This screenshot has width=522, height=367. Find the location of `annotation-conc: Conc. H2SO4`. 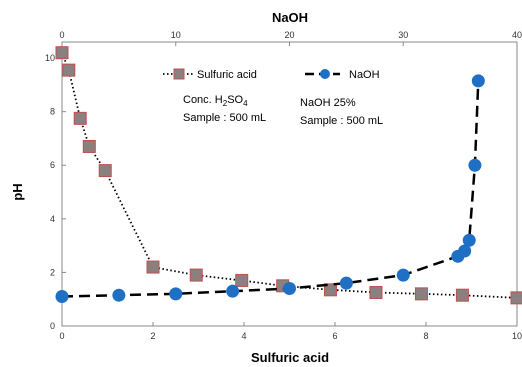

annotation-conc: Conc. H2SO4 is located at coordinates (215, 101).